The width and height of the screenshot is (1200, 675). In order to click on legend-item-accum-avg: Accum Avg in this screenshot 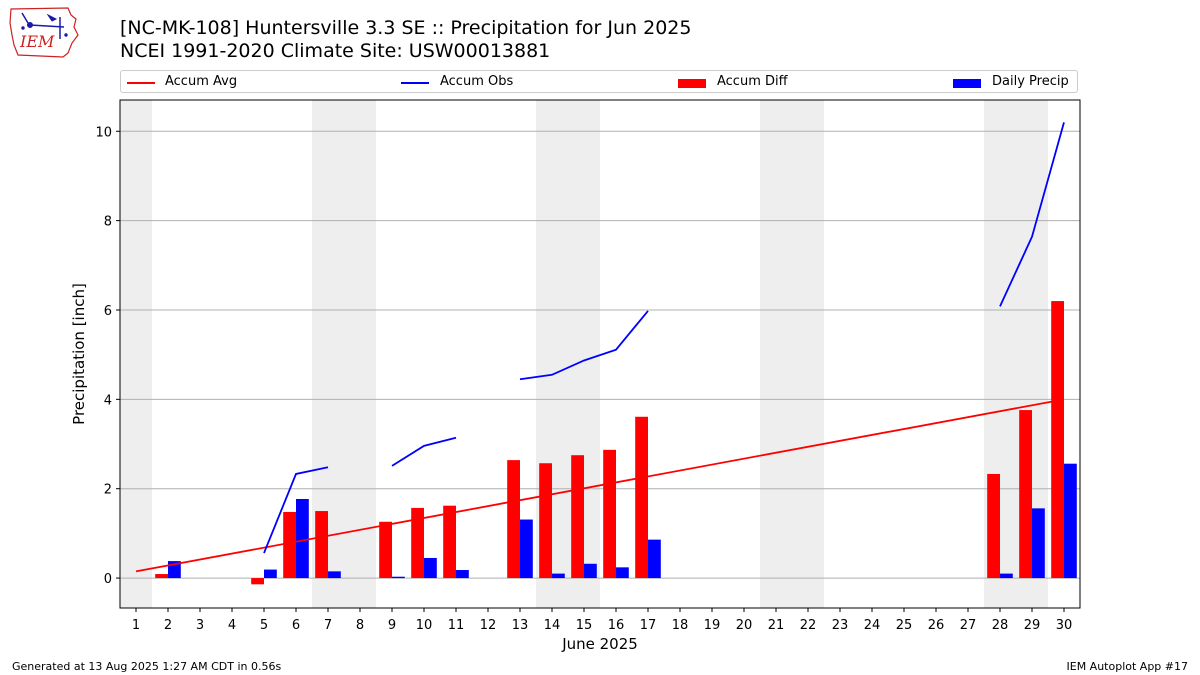, I will do `click(200, 82)`.